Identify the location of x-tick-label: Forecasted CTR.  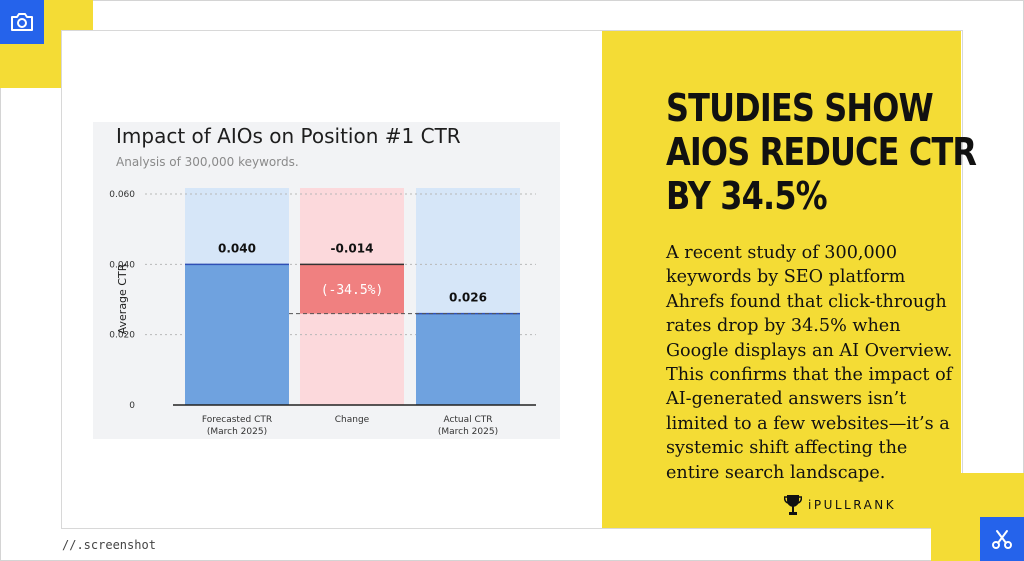
(237, 420).